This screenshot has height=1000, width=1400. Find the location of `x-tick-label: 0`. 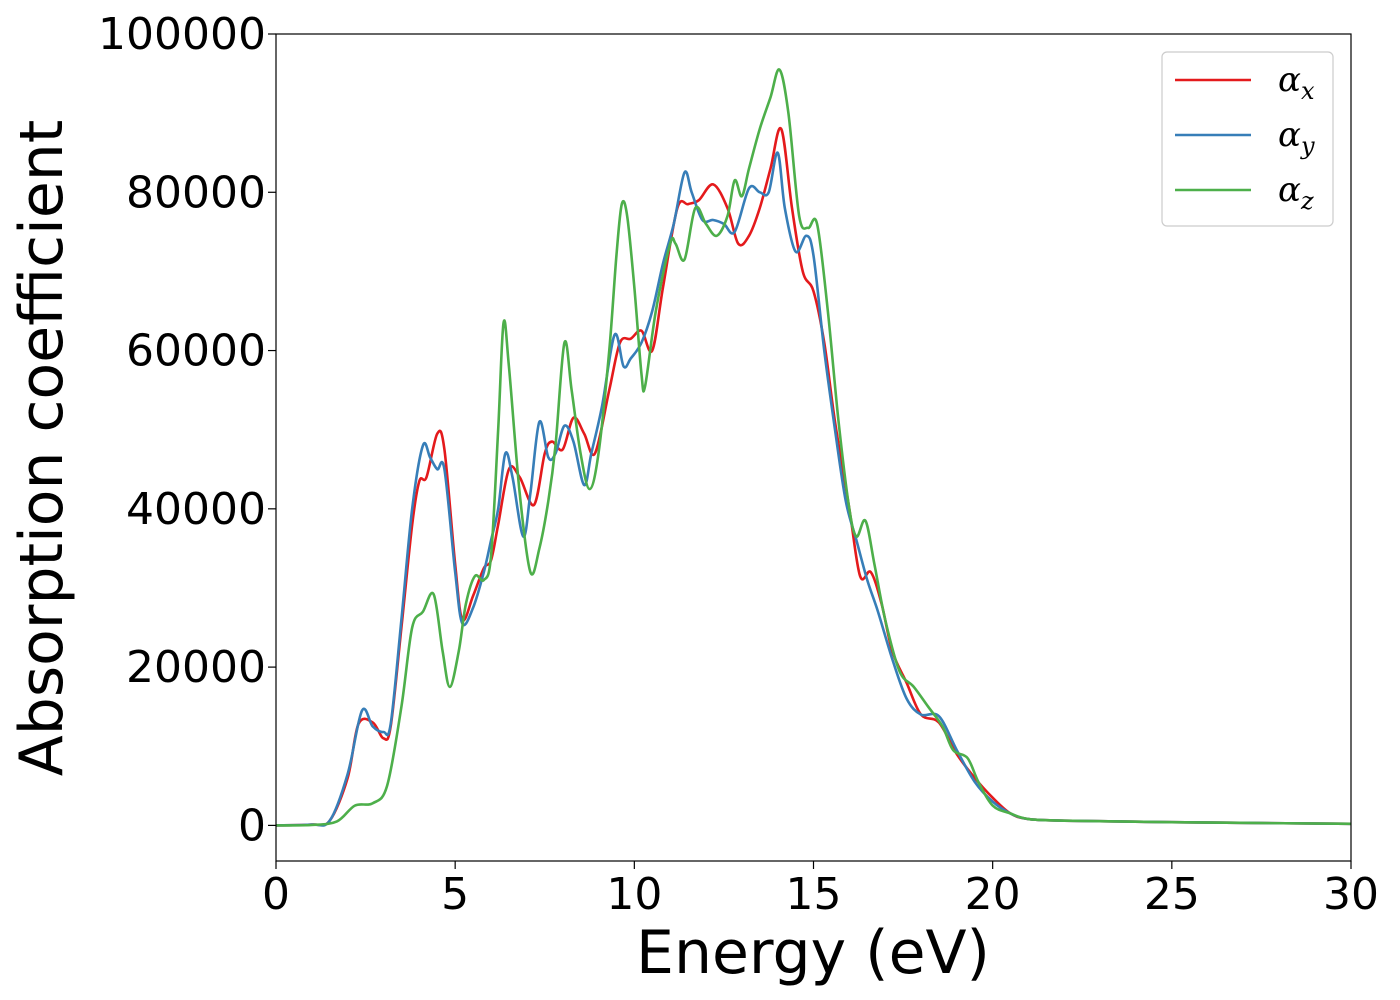

x-tick-label: 0 is located at coordinates (276, 894).